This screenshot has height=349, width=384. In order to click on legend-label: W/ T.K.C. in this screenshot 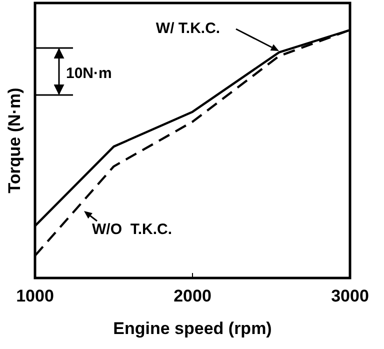, I will do `click(188, 28)`.